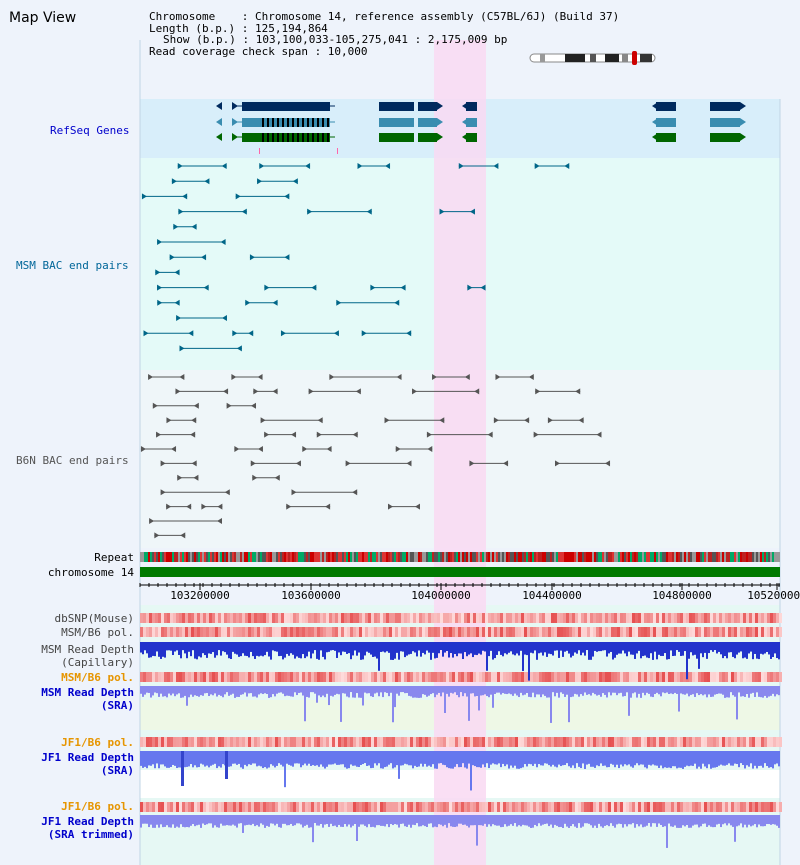 The width and height of the screenshot is (800, 865). Describe the element at coordinates (87, 764) in the screenshot. I see `jf1-read-depth-sra-label: JF1 Read Depth (SRA)` at that location.